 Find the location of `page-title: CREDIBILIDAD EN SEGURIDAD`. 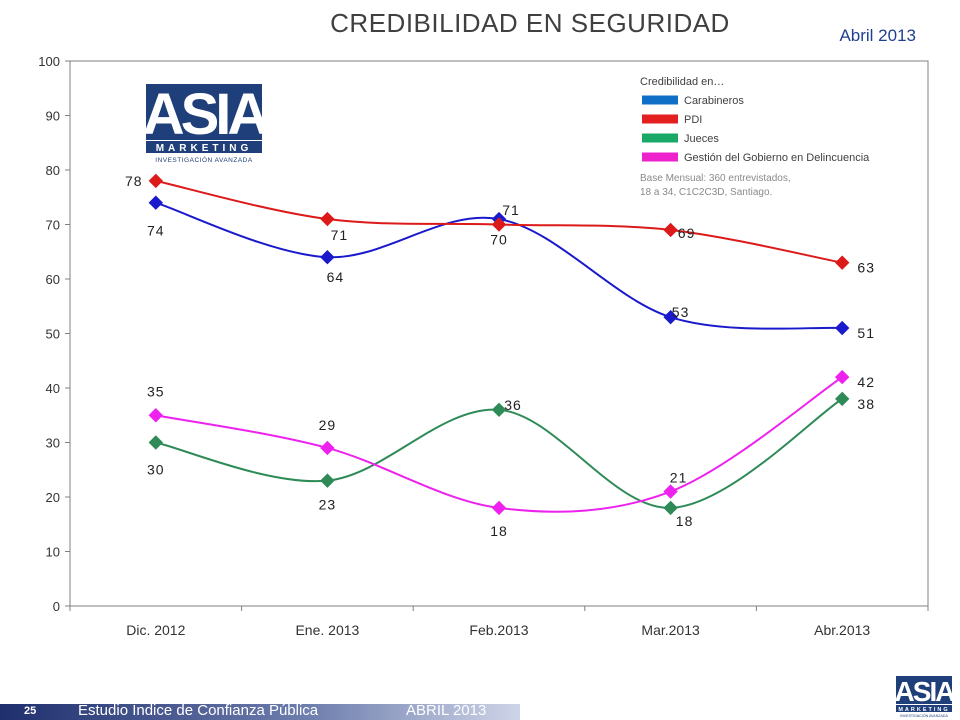

page-title: CREDIBILIDAD EN SEGURIDAD is located at coordinates (530, 23).